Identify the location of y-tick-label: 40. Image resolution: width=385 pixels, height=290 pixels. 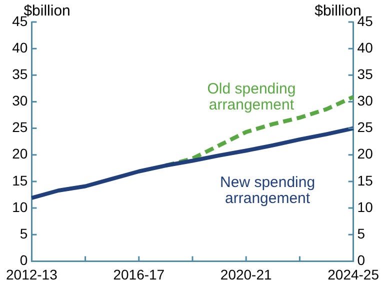
(20, 47).